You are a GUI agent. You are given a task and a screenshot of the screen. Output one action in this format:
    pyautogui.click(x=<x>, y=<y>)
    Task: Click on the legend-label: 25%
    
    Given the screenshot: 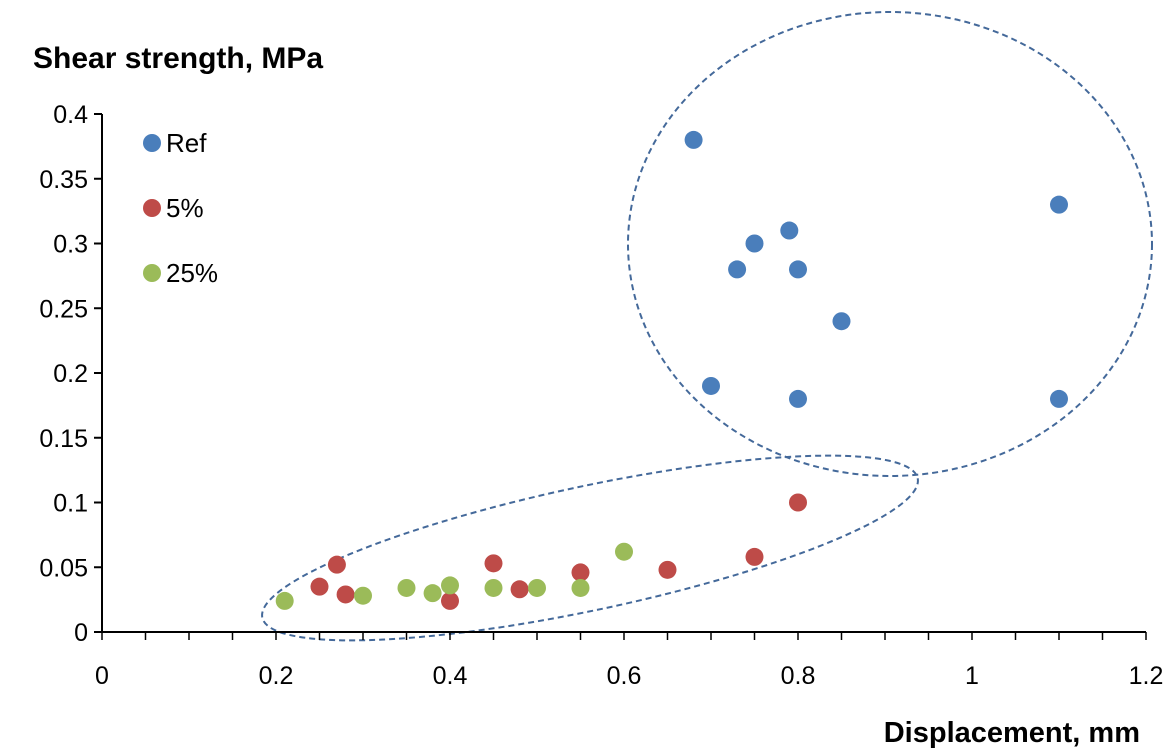 What is the action you would take?
    pyautogui.click(x=192, y=273)
    